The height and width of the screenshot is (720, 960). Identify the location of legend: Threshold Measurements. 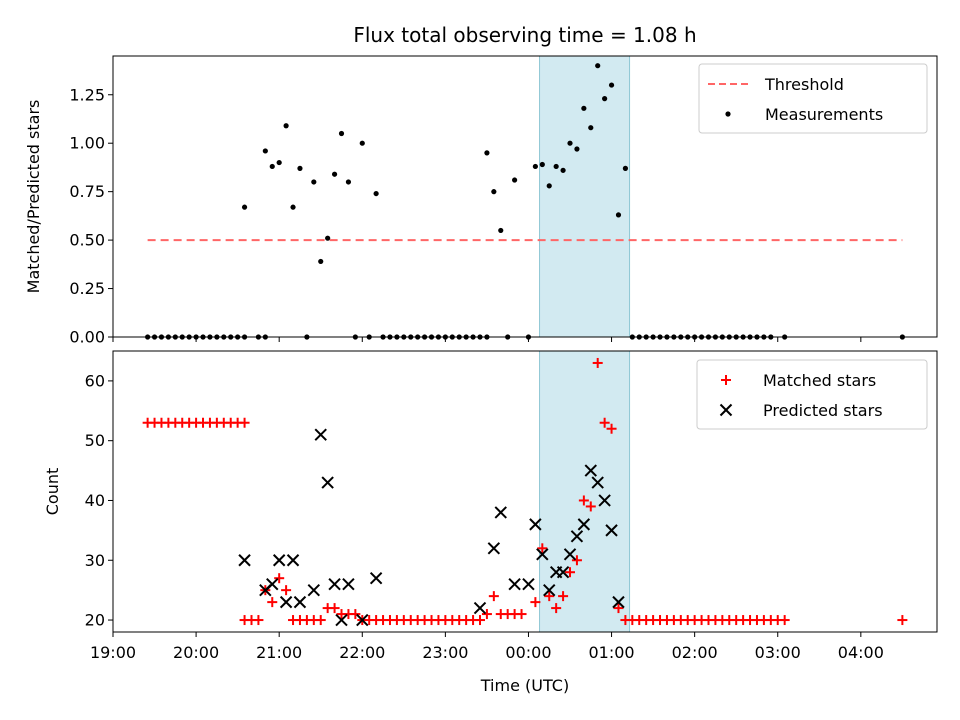
(813, 98).